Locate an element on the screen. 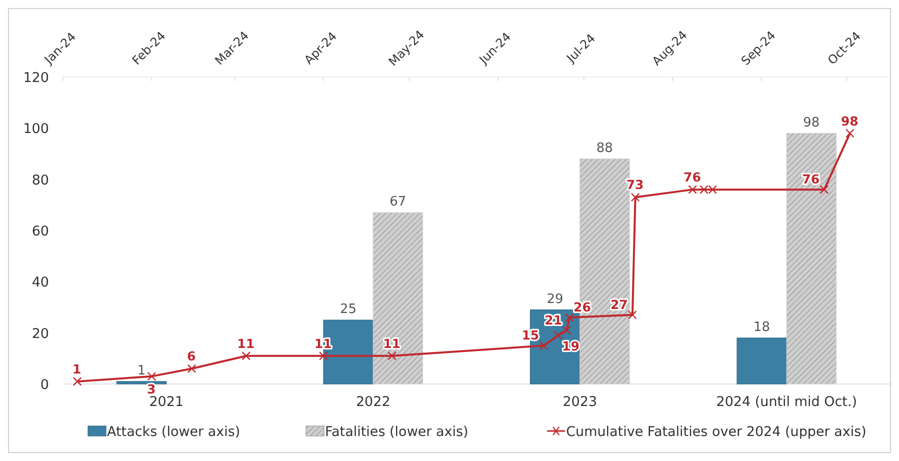  data-label: 25 is located at coordinates (348, 310).